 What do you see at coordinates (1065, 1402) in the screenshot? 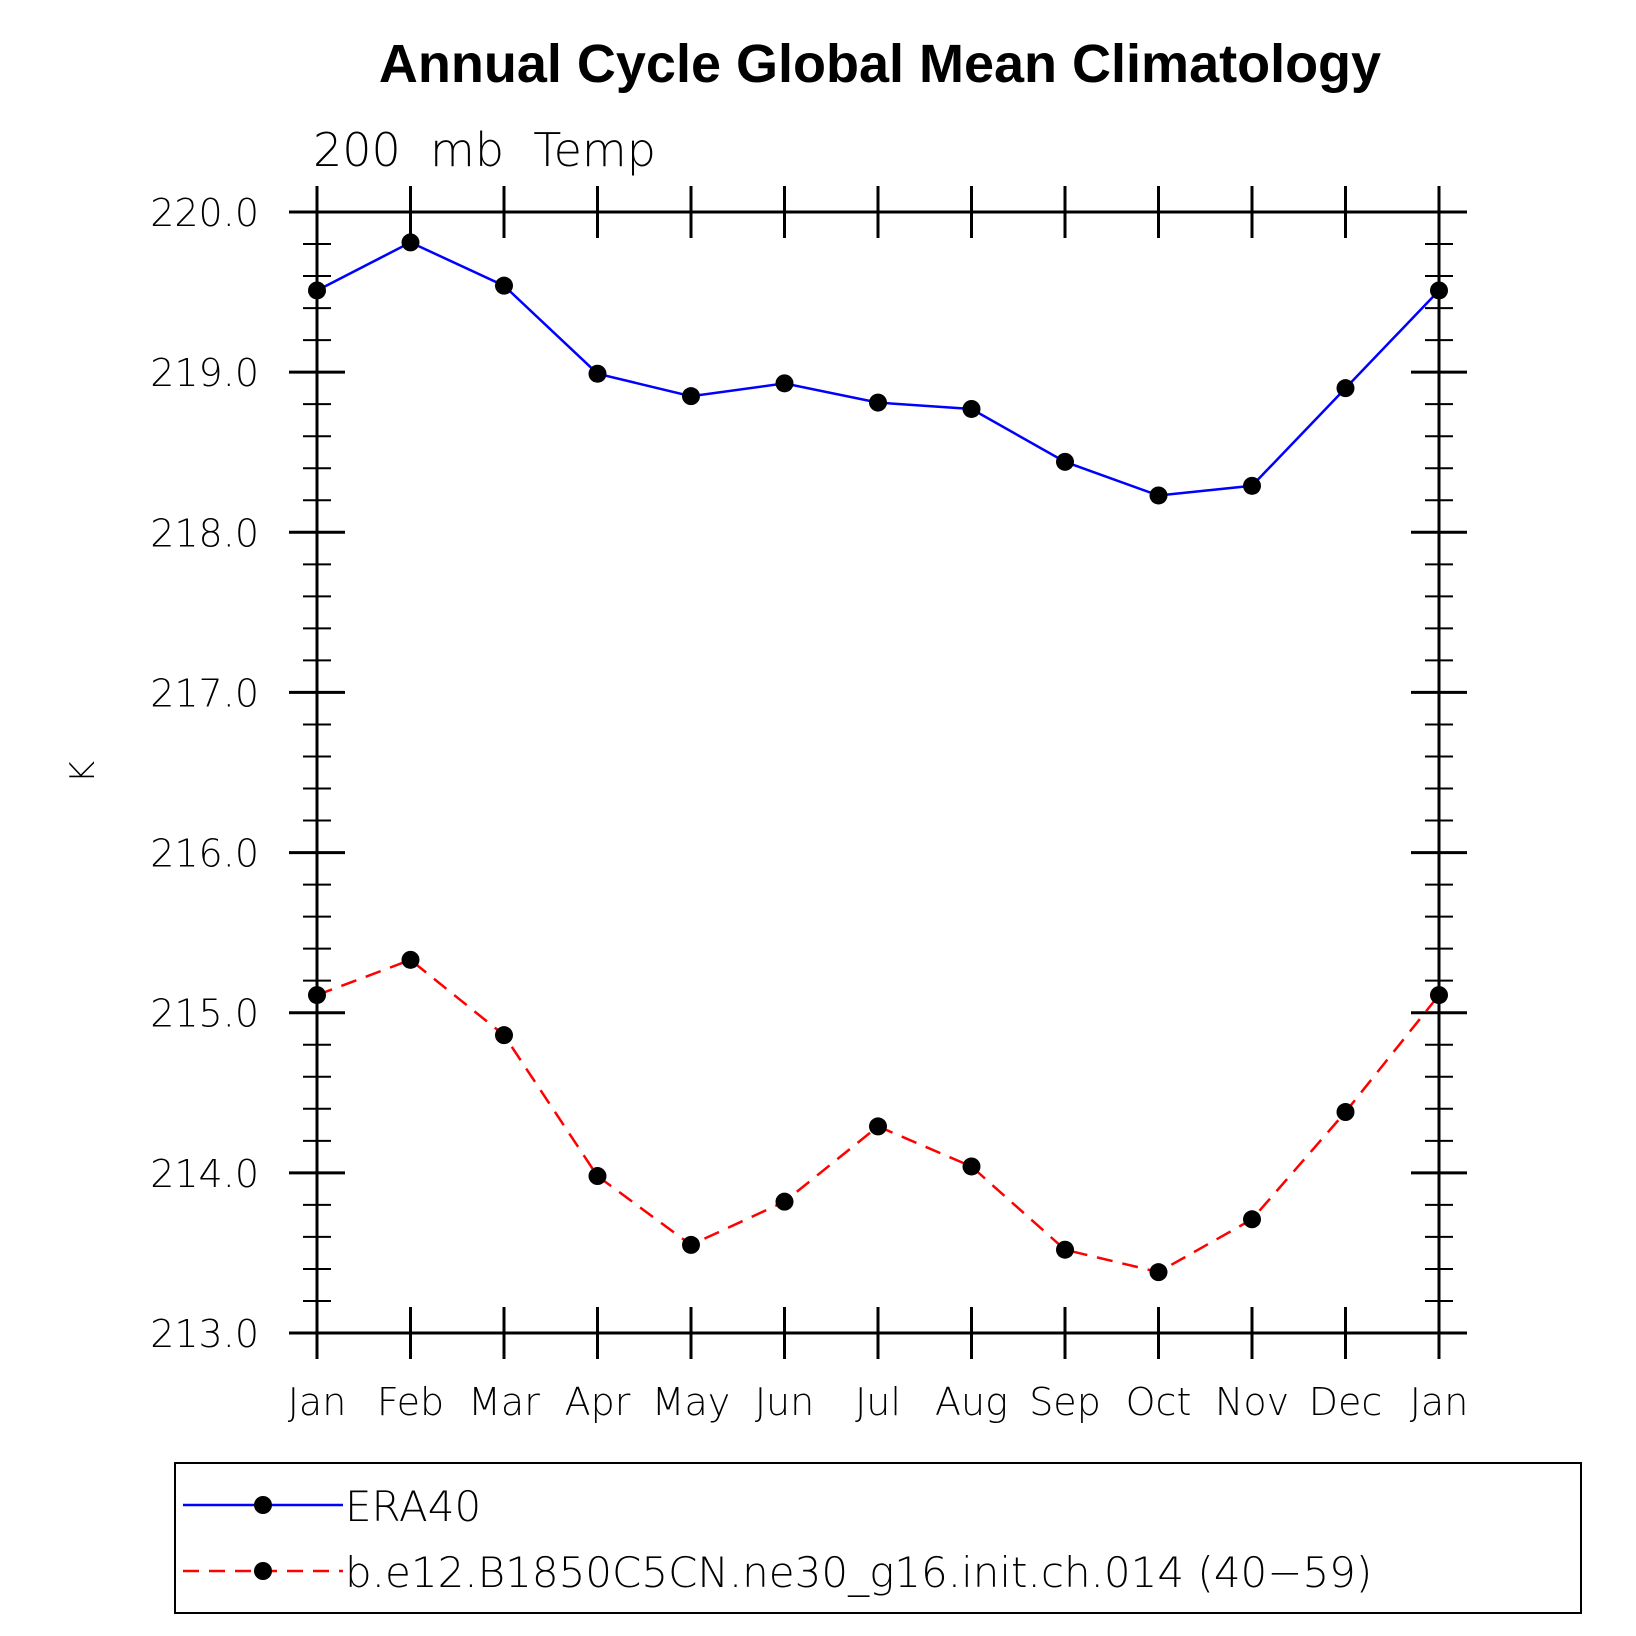
I see `x-tick-label: Sep` at bounding box center [1065, 1402].